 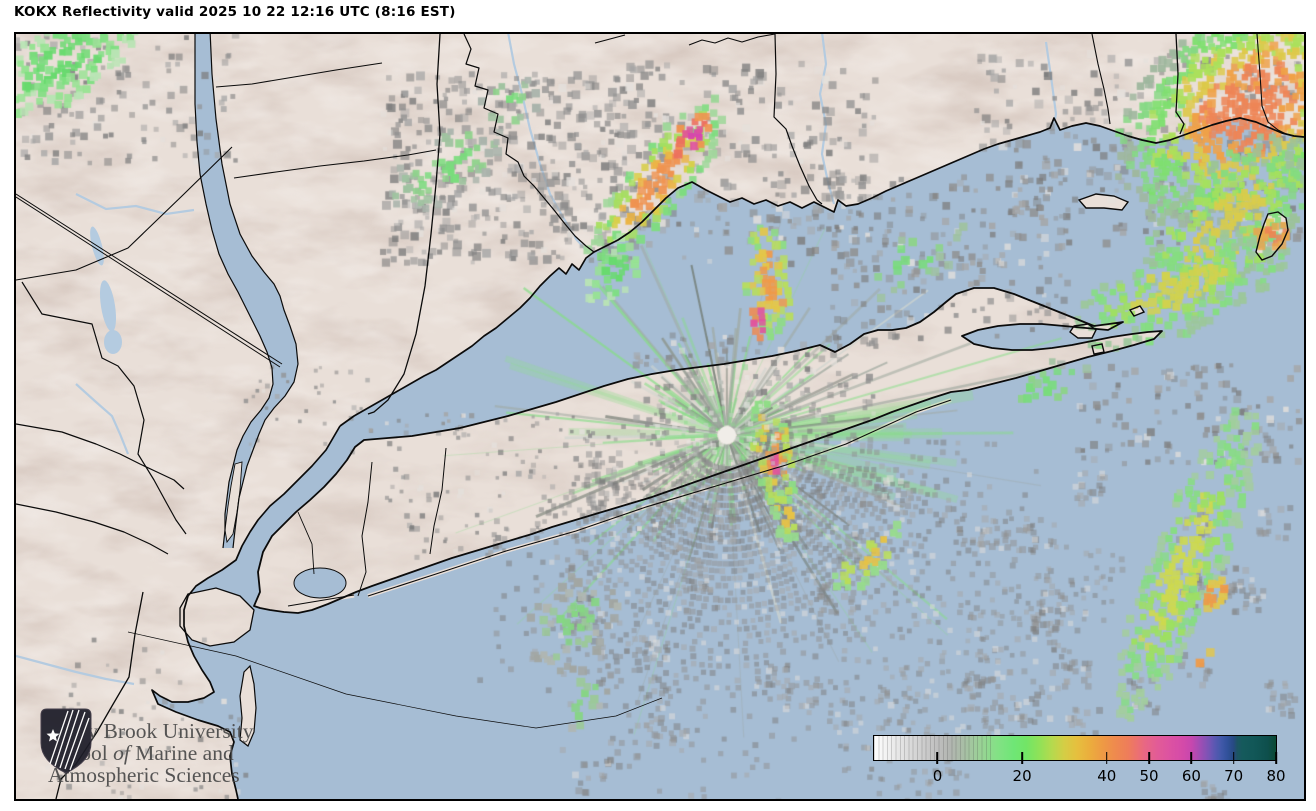 What do you see at coordinates (66, 741) in the screenshot?
I see `university-shield-icon` at bounding box center [66, 741].